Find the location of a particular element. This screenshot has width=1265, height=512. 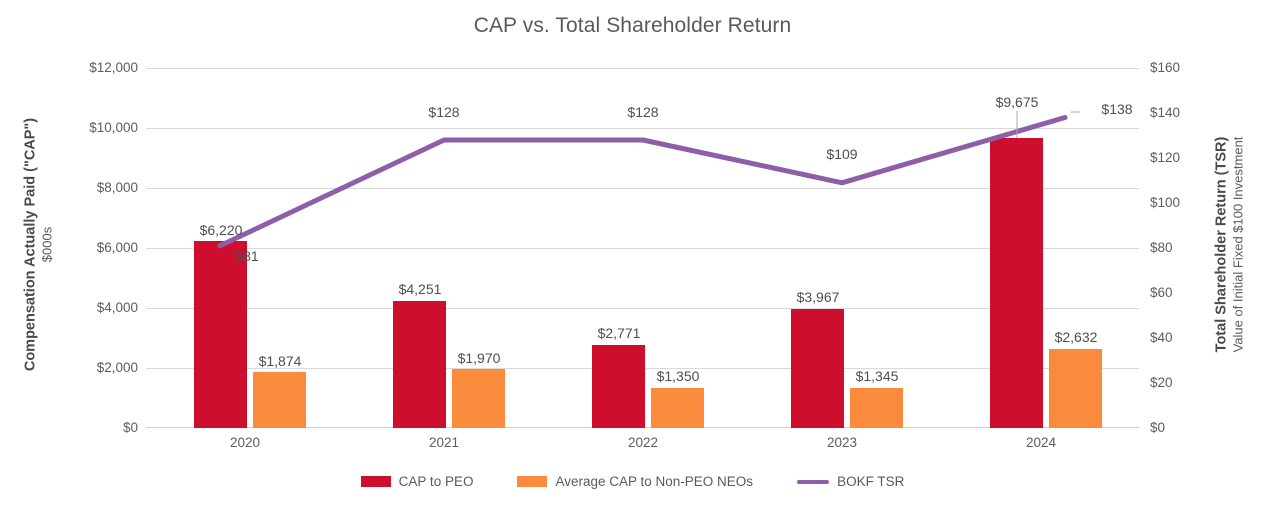

legend-item-bokf-tsr: BOKF TSR is located at coordinates (850, 481).